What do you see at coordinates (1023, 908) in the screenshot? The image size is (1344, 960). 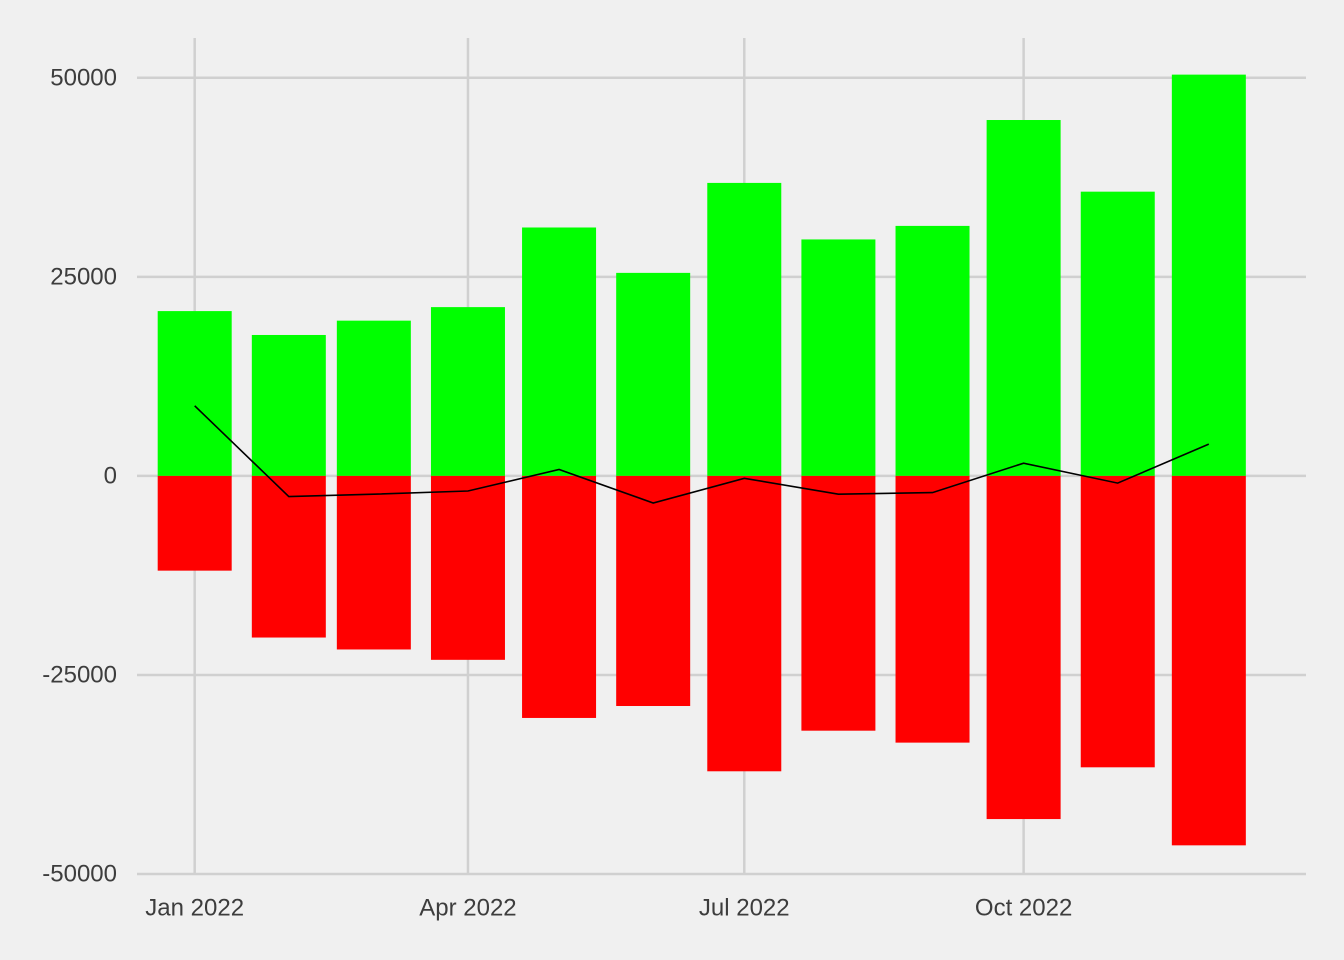 I see `x-tick-label: Oct 2022` at bounding box center [1023, 908].